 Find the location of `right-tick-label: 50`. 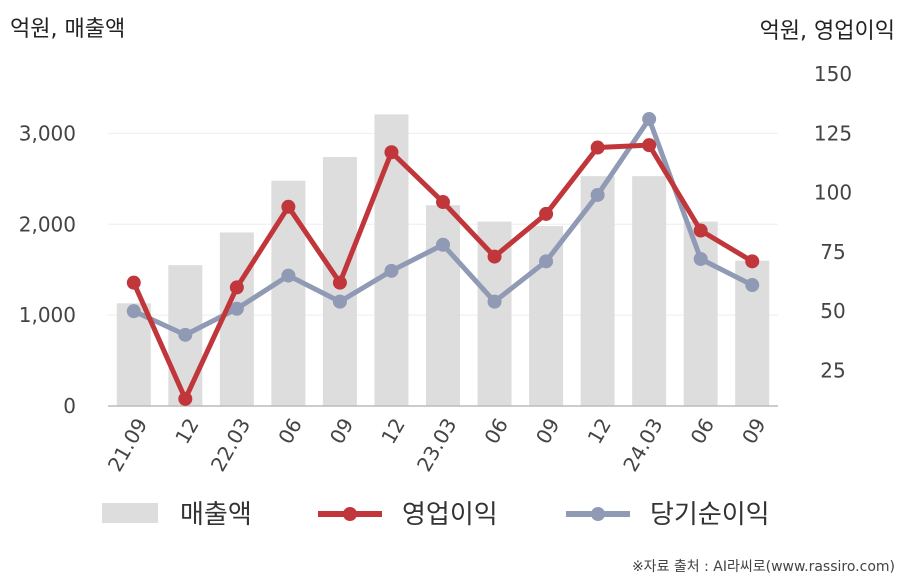

right-tick-label: 50 is located at coordinates (832, 311).